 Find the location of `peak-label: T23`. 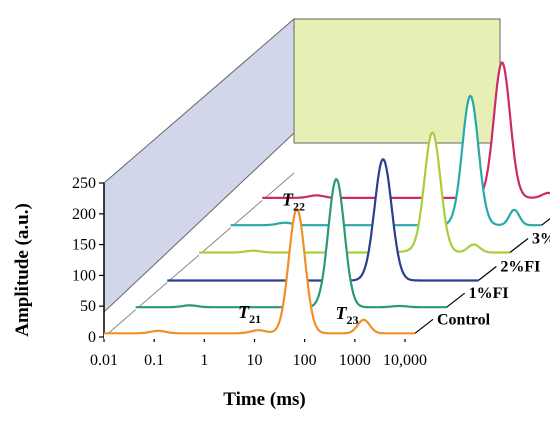

peak-label: T23 is located at coordinates (347, 315).